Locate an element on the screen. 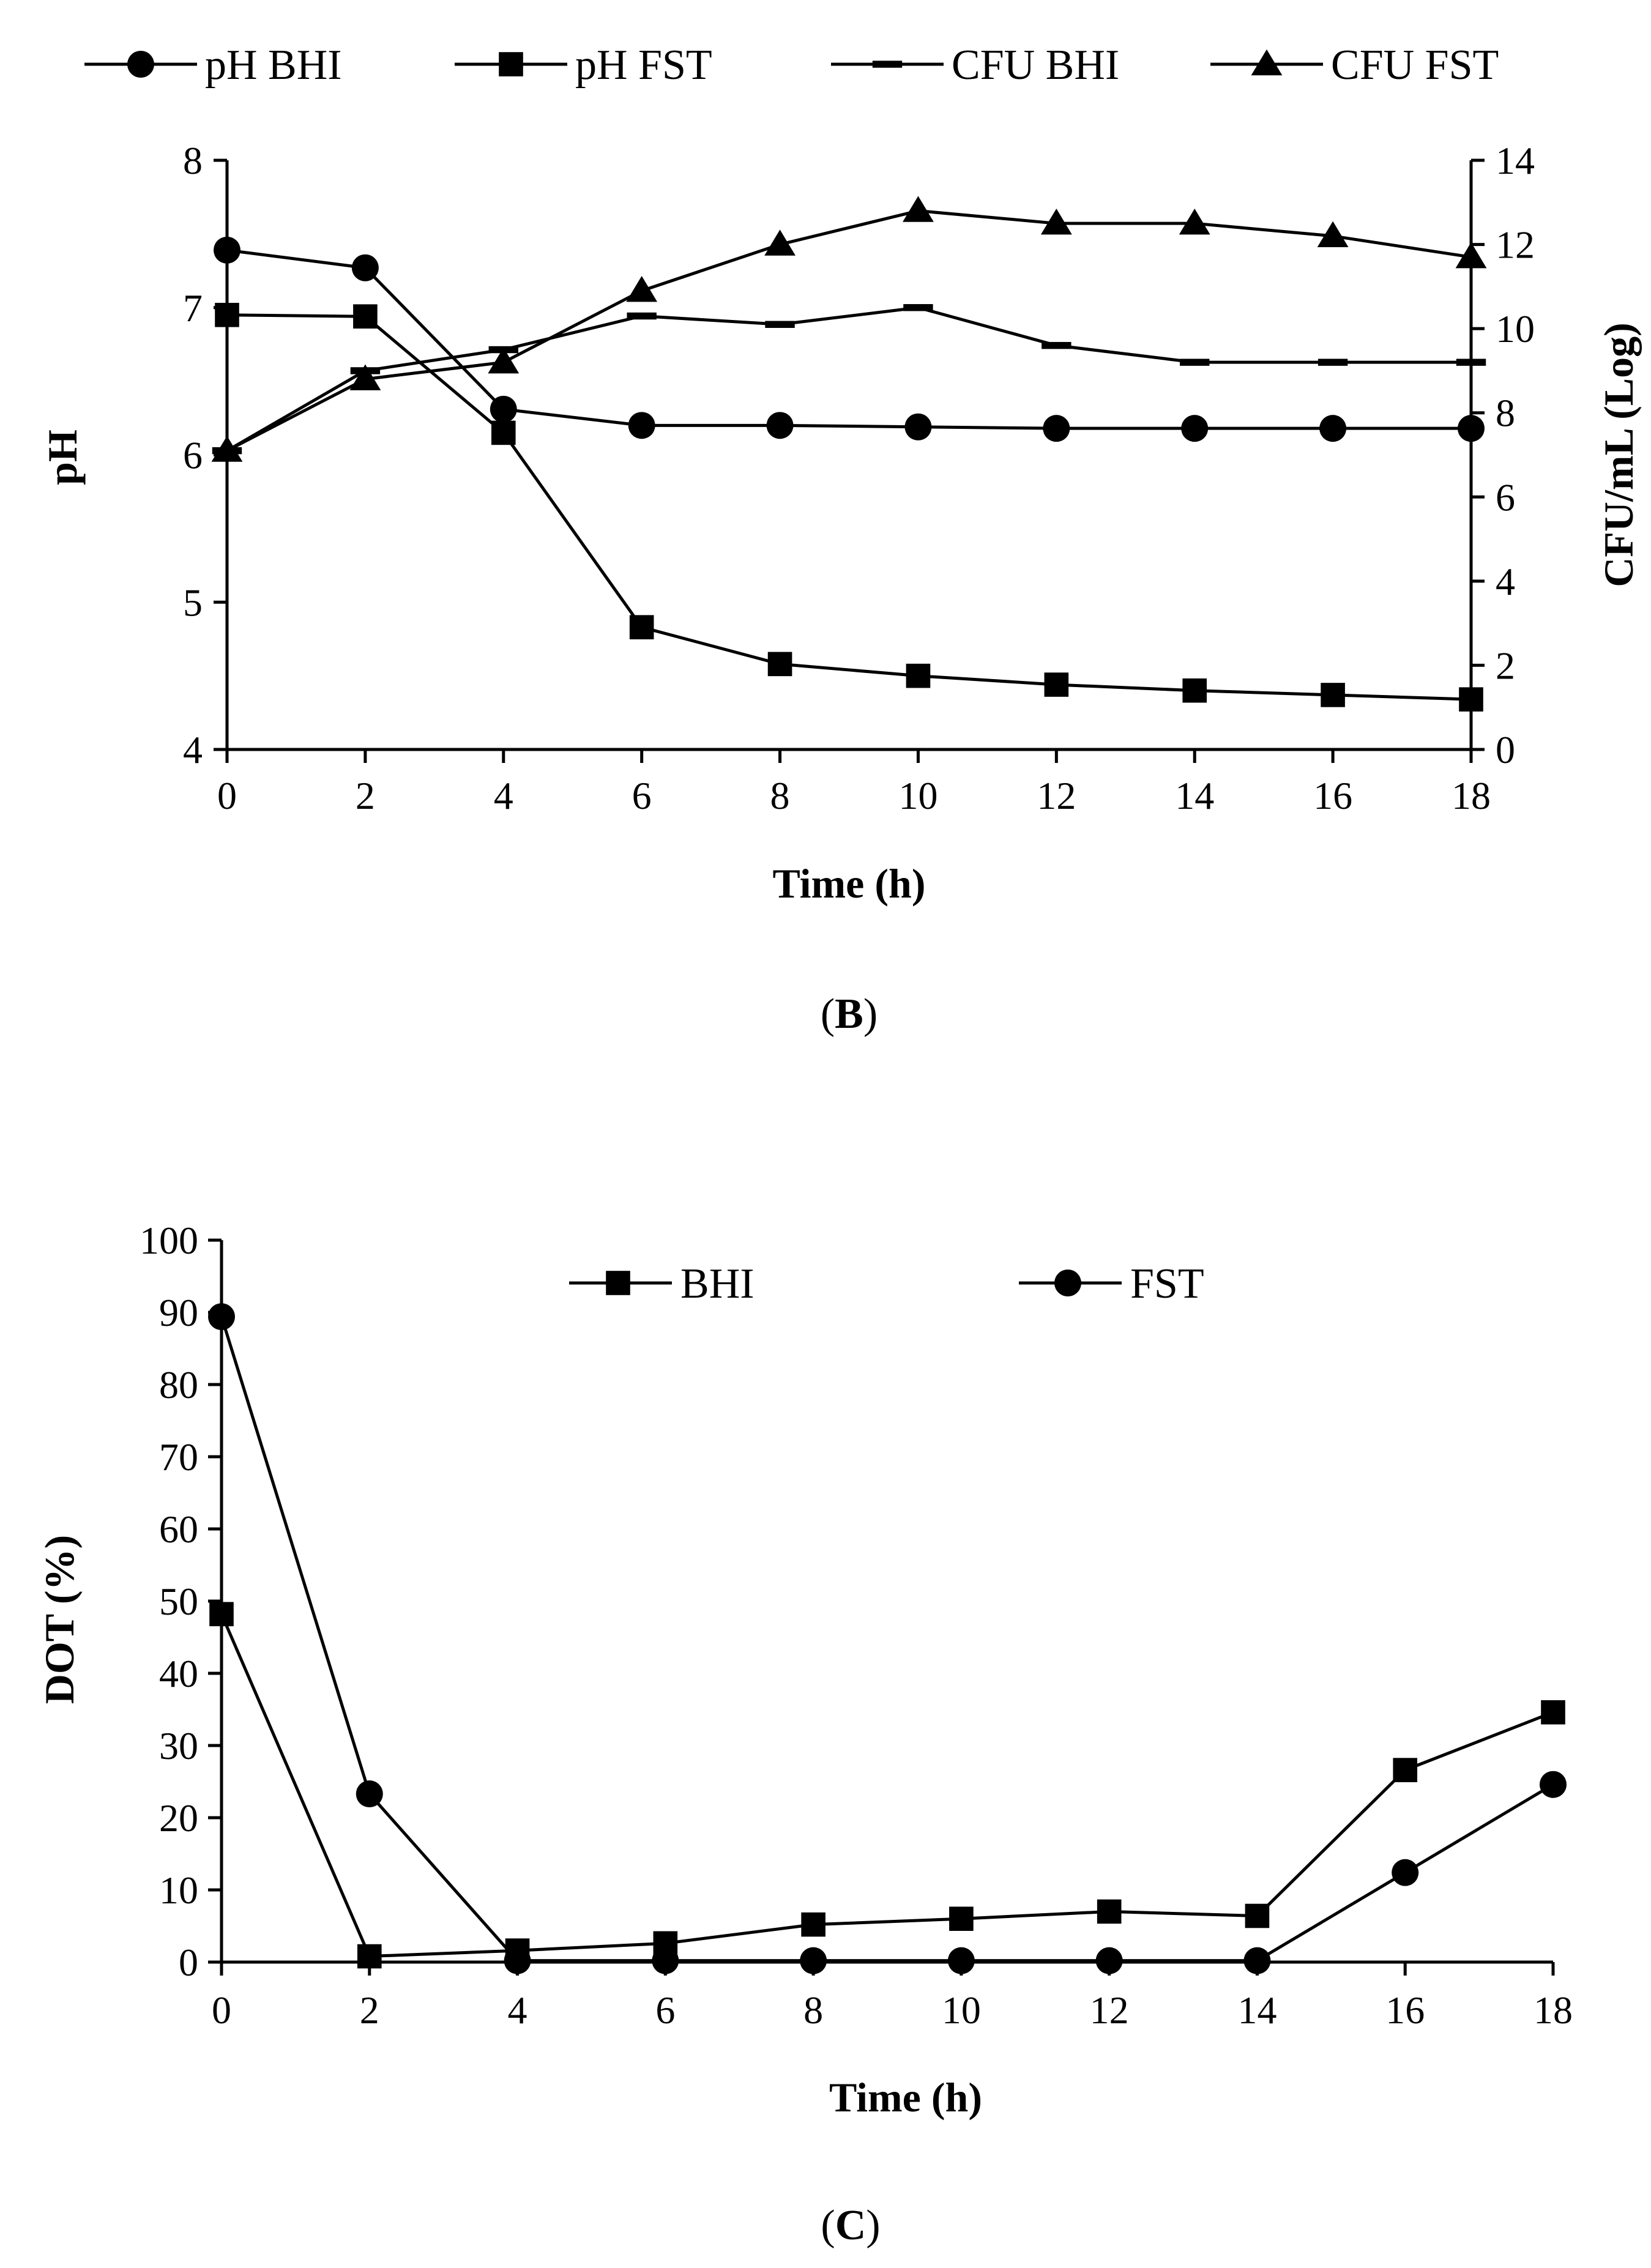  panel-label: (C) is located at coordinates (850, 2225).